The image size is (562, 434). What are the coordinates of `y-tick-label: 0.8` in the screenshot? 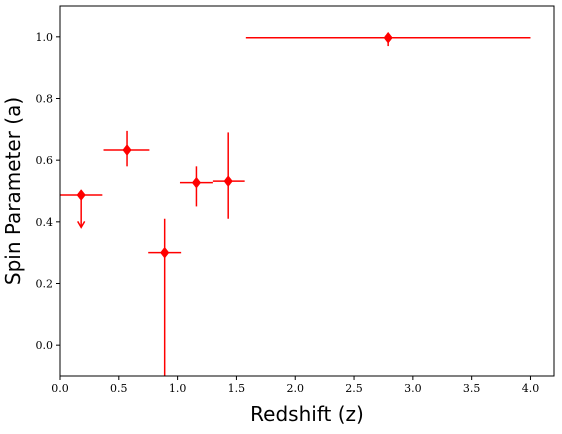 It's located at (45, 99).